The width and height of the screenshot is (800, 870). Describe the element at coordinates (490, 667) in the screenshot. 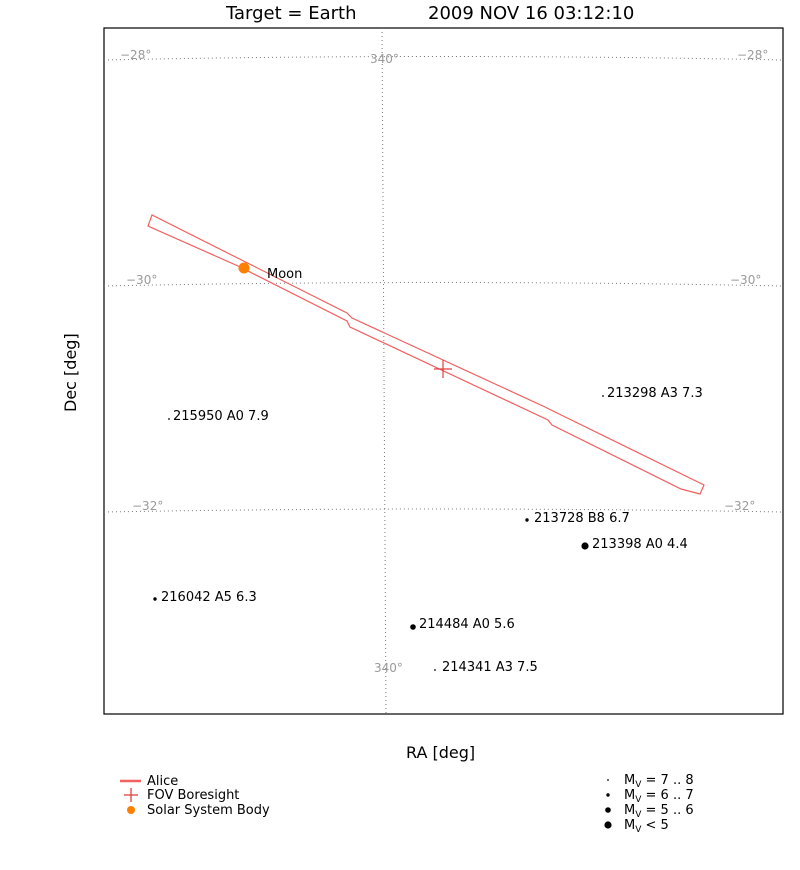

I see `star-label-214341: 214341 A3 7.5` at that location.